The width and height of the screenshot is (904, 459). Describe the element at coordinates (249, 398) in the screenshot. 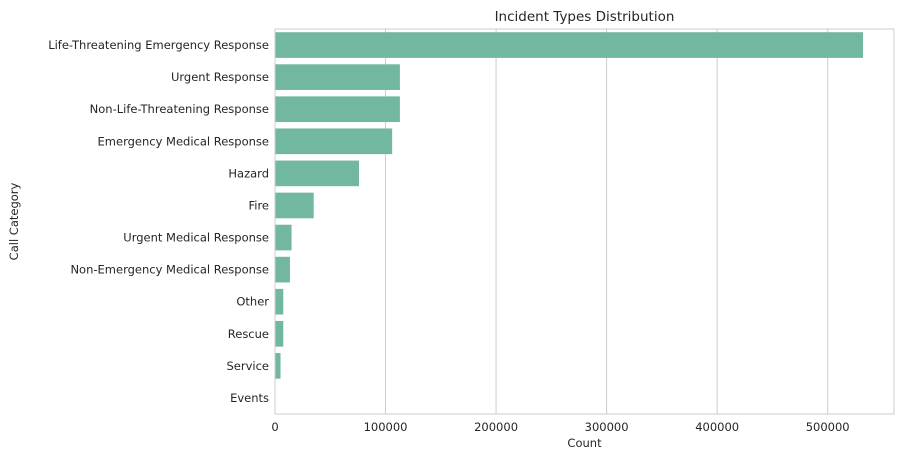

I see `y-tick-label: Events` at that location.